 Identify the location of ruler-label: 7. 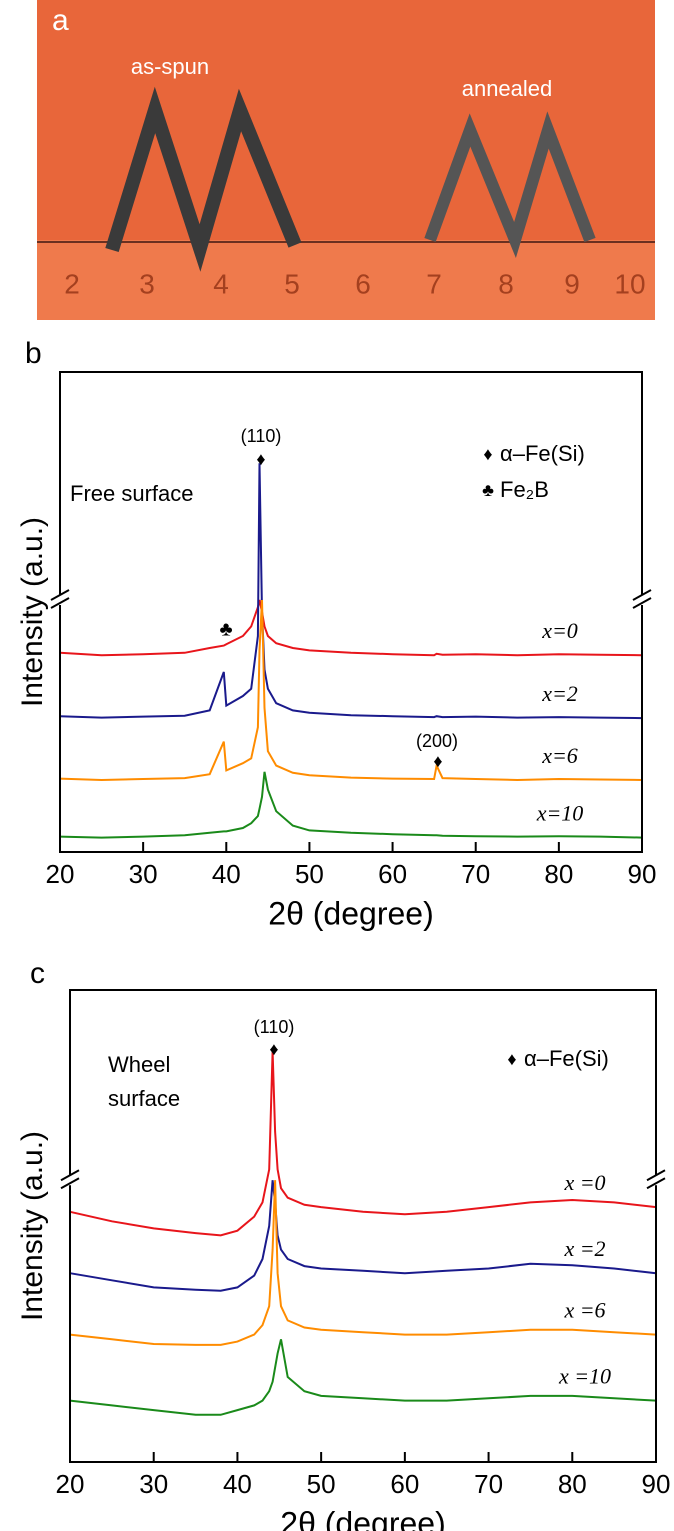
(434, 283).